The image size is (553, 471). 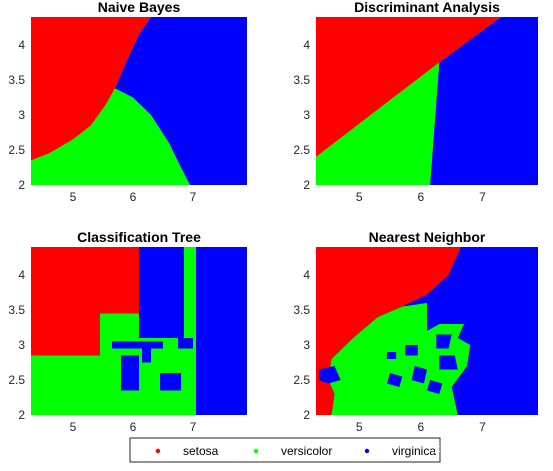 I want to click on legend-box, so click(x=285, y=450).